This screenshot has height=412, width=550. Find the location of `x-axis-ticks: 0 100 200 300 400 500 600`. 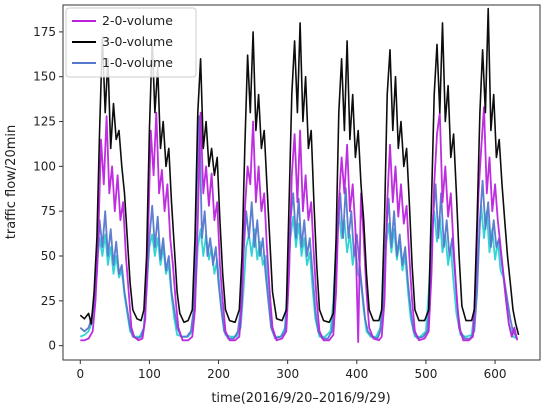

x-axis-ticks: 0 100 200 300 400 500 600 is located at coordinates (291, 370).